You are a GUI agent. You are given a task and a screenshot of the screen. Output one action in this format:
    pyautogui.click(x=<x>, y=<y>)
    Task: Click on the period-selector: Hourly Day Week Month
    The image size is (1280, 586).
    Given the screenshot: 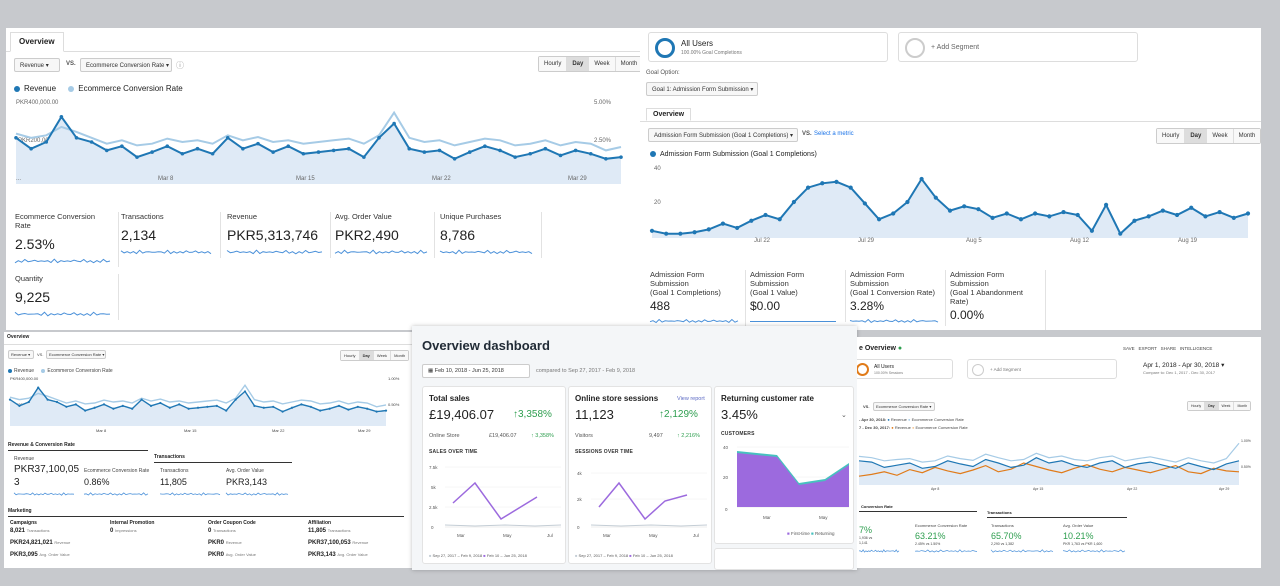 What is the action you would take?
    pyautogui.click(x=375, y=355)
    